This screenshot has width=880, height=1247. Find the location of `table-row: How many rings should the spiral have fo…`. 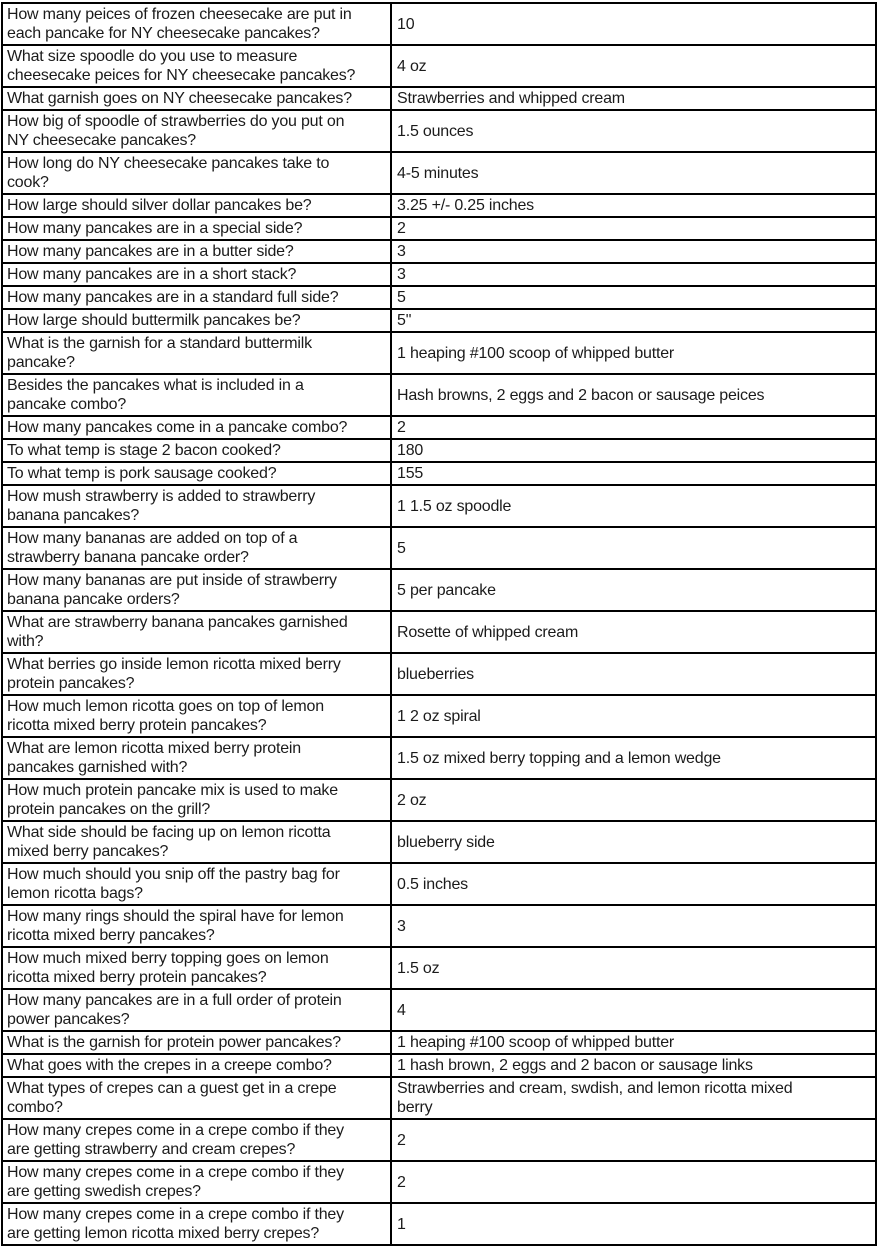

table-row: How many rings should the spiral have fo… is located at coordinates (439, 926).